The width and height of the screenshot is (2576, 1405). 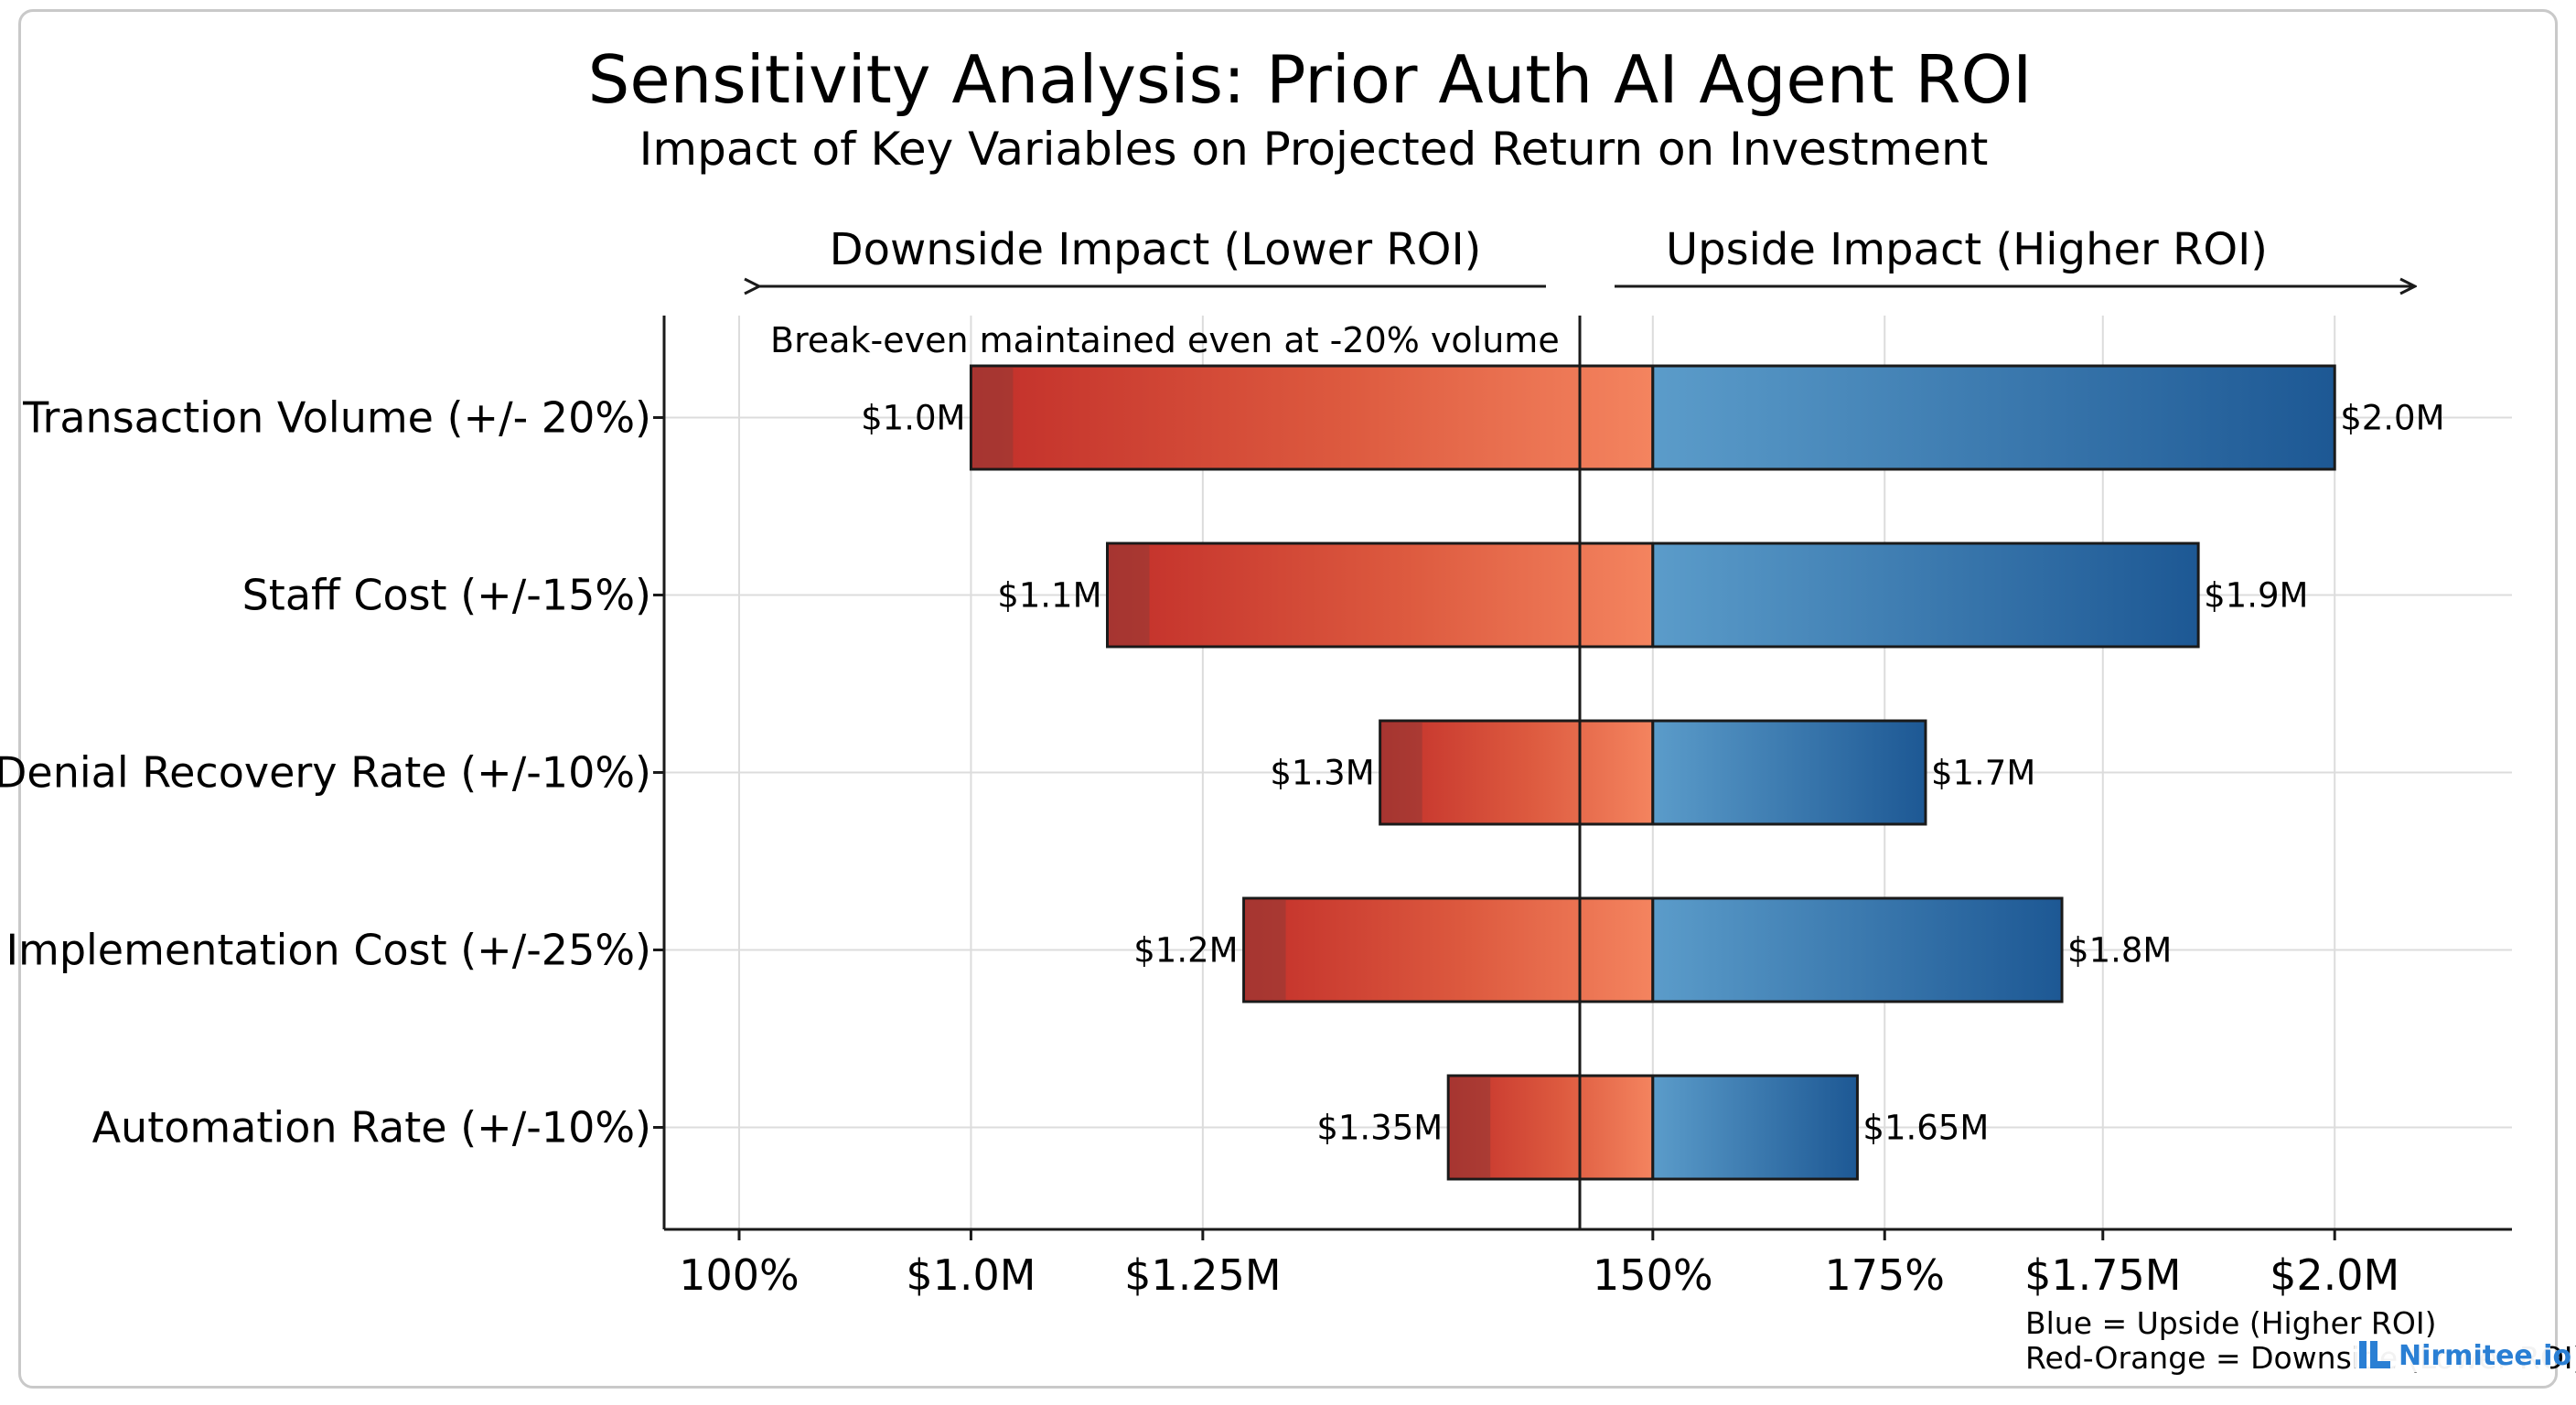 What do you see at coordinates (371, 1128) in the screenshot?
I see `category-label: Automation Rate (+/-10%)` at bounding box center [371, 1128].